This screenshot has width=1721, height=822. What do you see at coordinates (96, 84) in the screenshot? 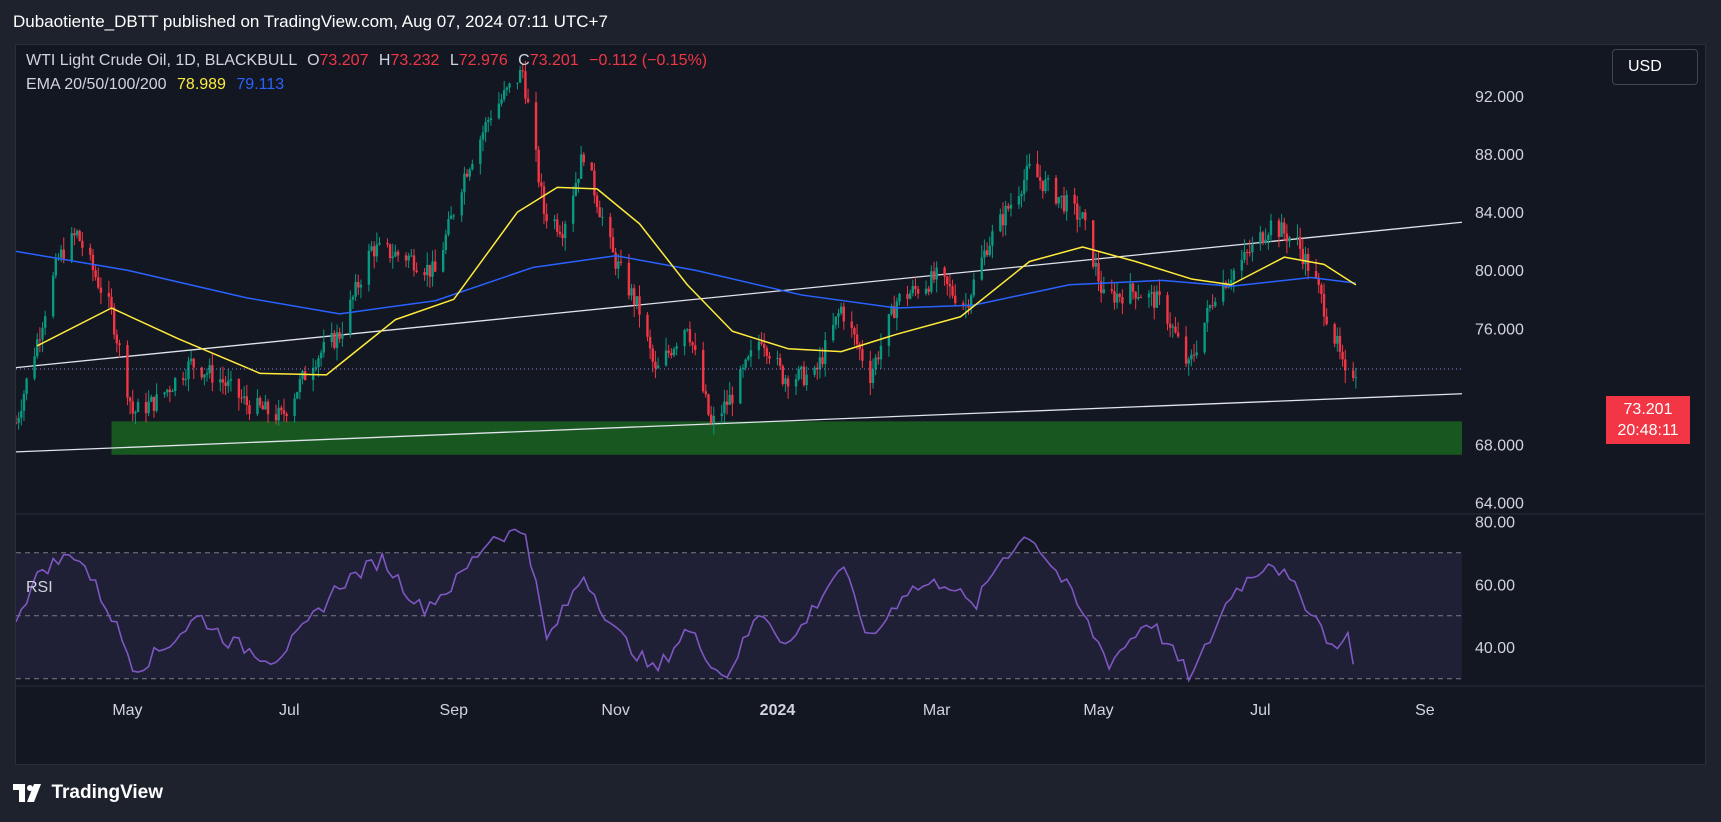
I see `ema-label: EMA 20/50/100/200` at bounding box center [96, 84].